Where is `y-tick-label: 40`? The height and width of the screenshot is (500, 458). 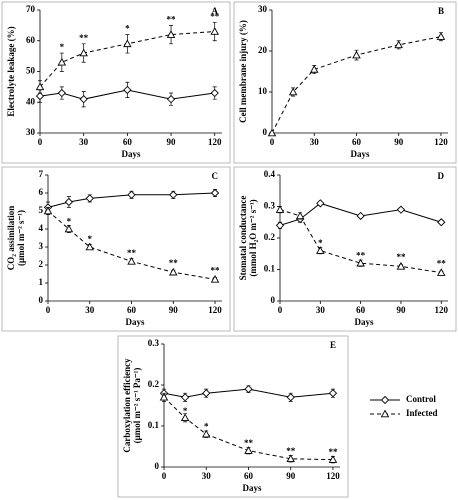 y-tick-label: 40 is located at coordinates (31, 101).